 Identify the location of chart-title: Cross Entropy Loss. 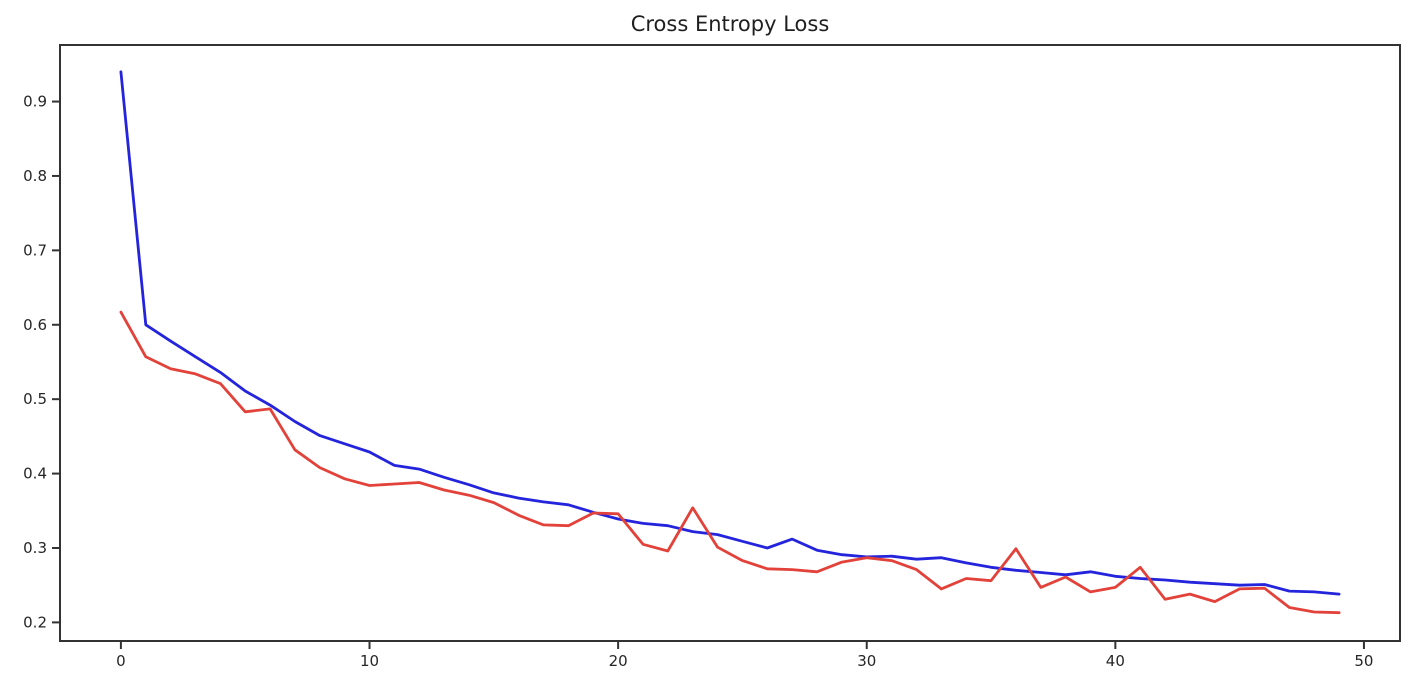
(730, 24).